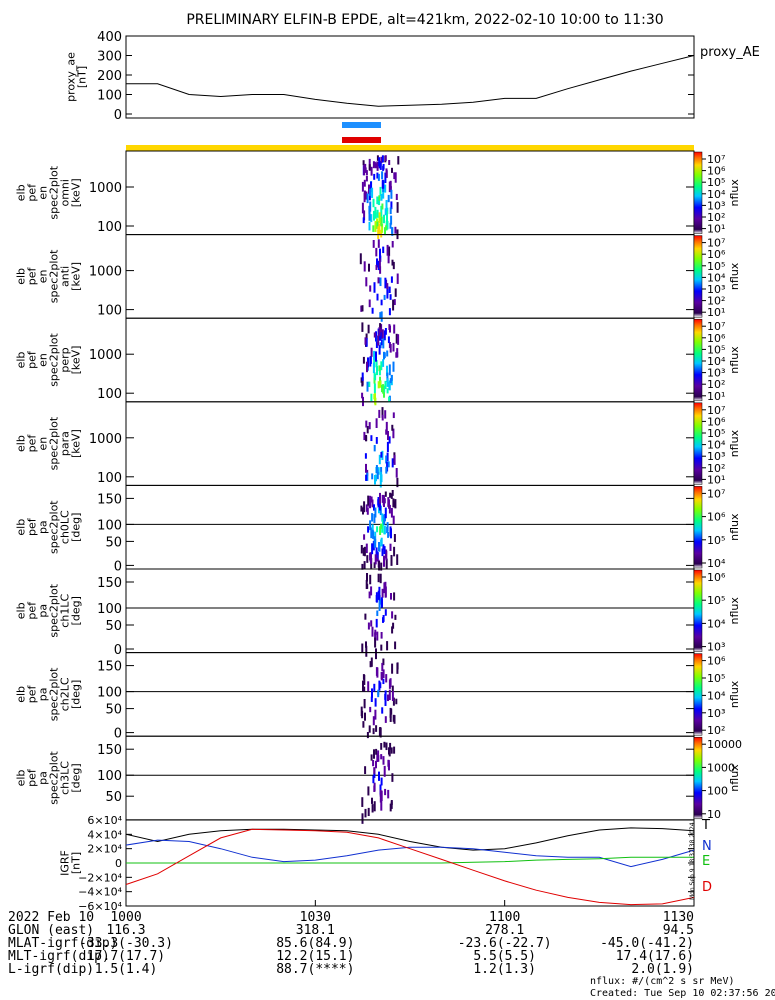  What do you see at coordinates (100, 892) in the screenshot?
I see `igrf-tick-label: −4×10⁴` at bounding box center [100, 892].